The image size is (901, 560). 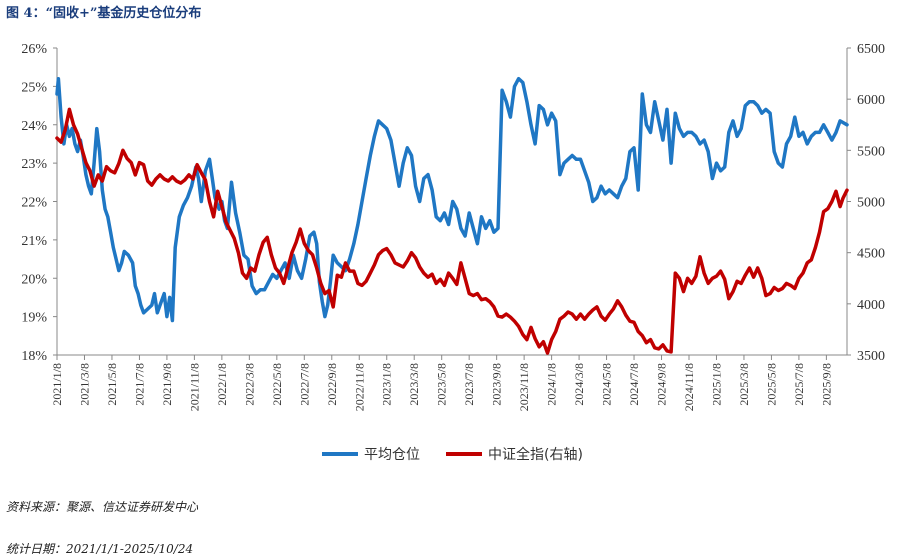 I want to click on x-tick-label: 2022/3/8, so click(x=249, y=384).